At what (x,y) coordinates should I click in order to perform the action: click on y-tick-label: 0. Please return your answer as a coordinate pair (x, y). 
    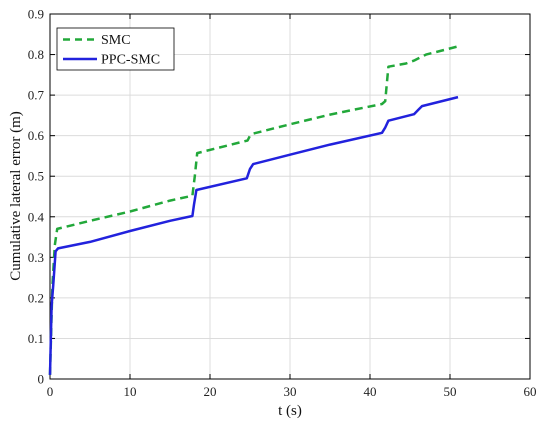
    Looking at the image, I should click on (41, 379).